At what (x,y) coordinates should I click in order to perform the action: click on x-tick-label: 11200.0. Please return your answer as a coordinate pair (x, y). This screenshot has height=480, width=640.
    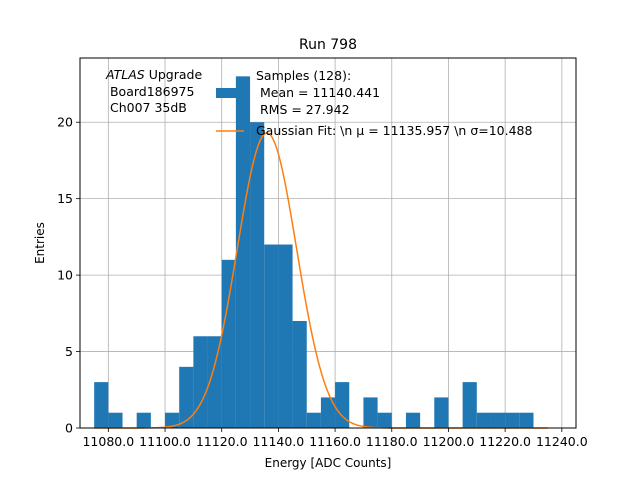
    Looking at the image, I should click on (449, 441).